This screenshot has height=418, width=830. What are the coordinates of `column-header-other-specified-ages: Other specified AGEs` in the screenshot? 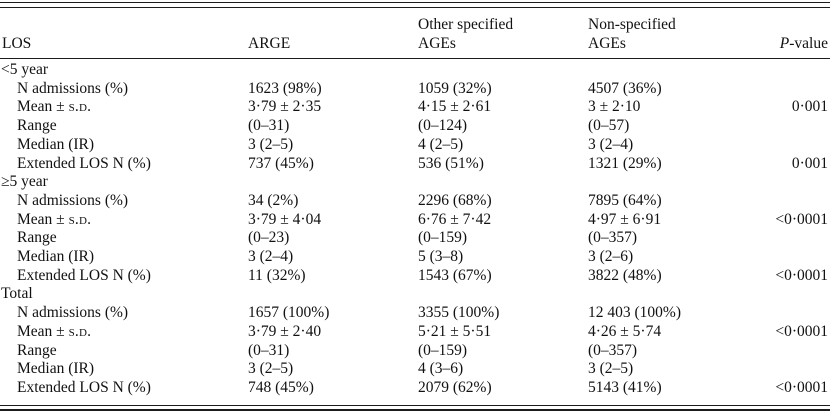 It's located at (503, 33).